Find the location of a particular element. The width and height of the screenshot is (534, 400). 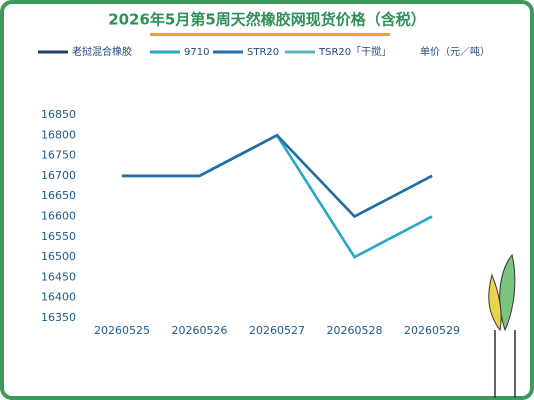

x-tick-label: 20260529 is located at coordinates (432, 330).